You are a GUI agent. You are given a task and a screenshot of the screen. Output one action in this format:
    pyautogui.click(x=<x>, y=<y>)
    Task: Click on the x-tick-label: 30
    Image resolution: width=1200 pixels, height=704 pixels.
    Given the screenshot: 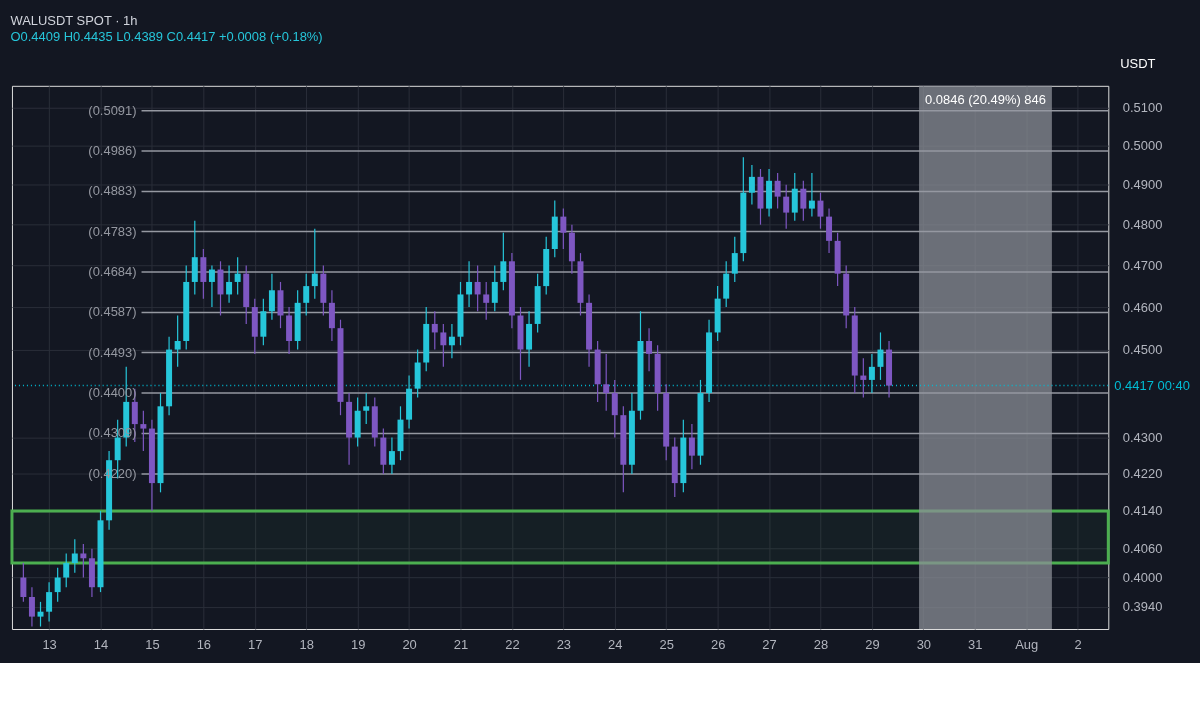 What is the action you would take?
    pyautogui.click(x=924, y=645)
    